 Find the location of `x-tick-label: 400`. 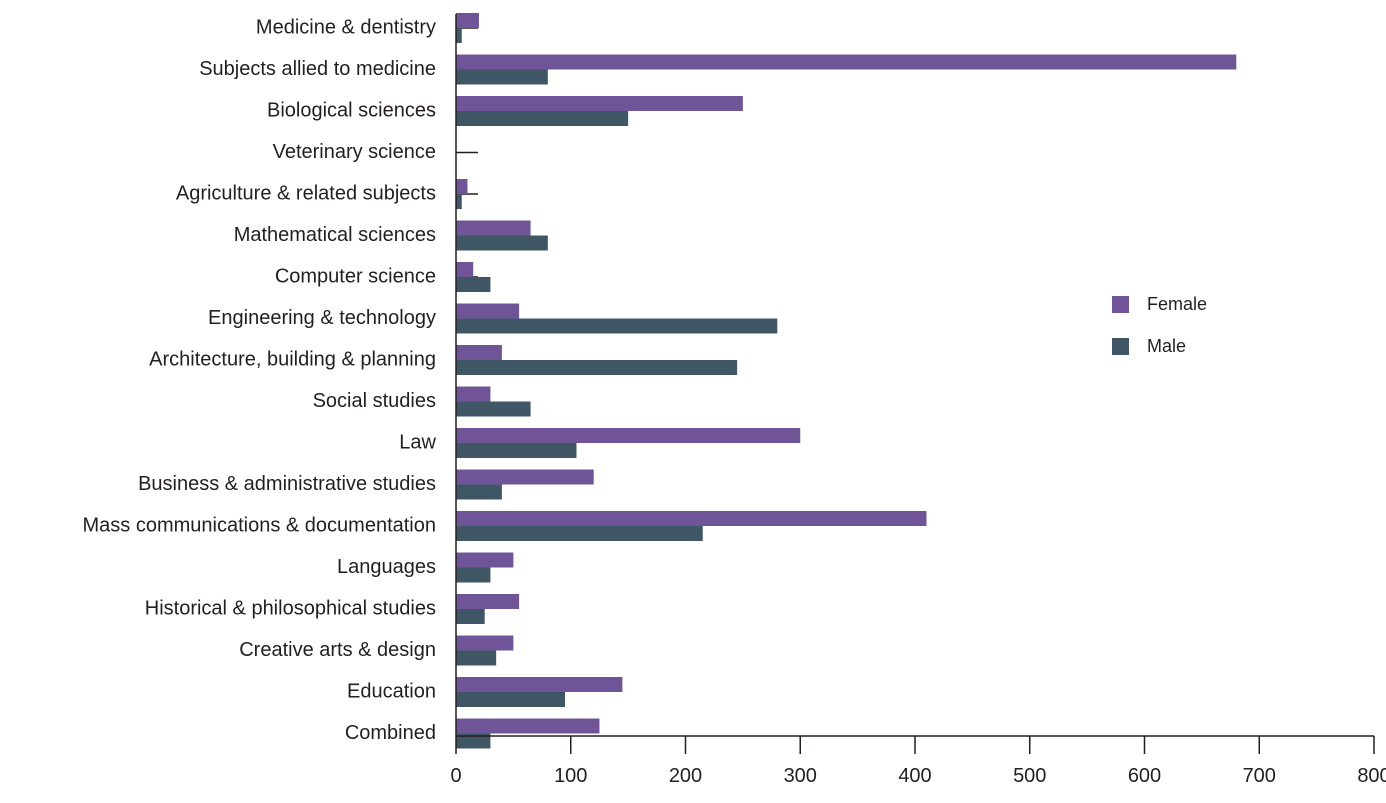

x-tick-label: 400 is located at coordinates (914, 776).